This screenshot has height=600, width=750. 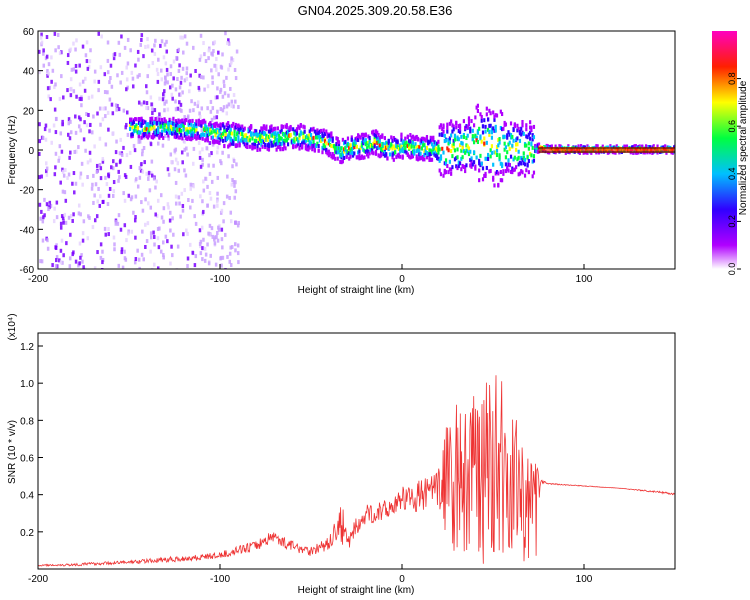 What do you see at coordinates (27, 496) in the screenshot?
I see `y-tick-label: 0.4` at bounding box center [27, 496].